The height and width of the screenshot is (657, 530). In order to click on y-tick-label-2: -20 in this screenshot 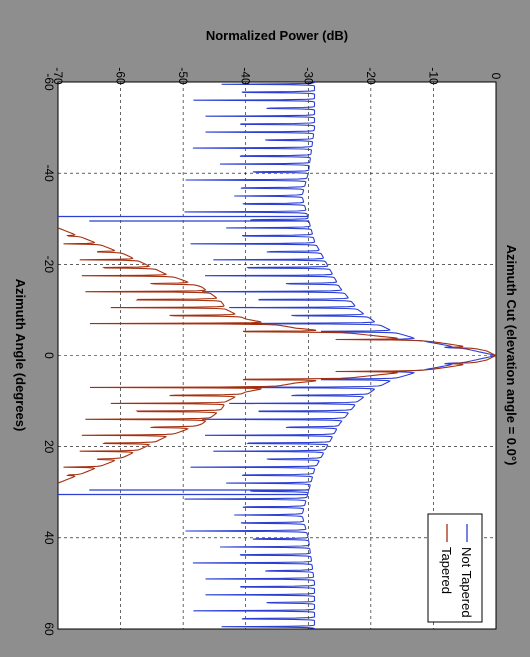, I will do `click(371, 76)`.